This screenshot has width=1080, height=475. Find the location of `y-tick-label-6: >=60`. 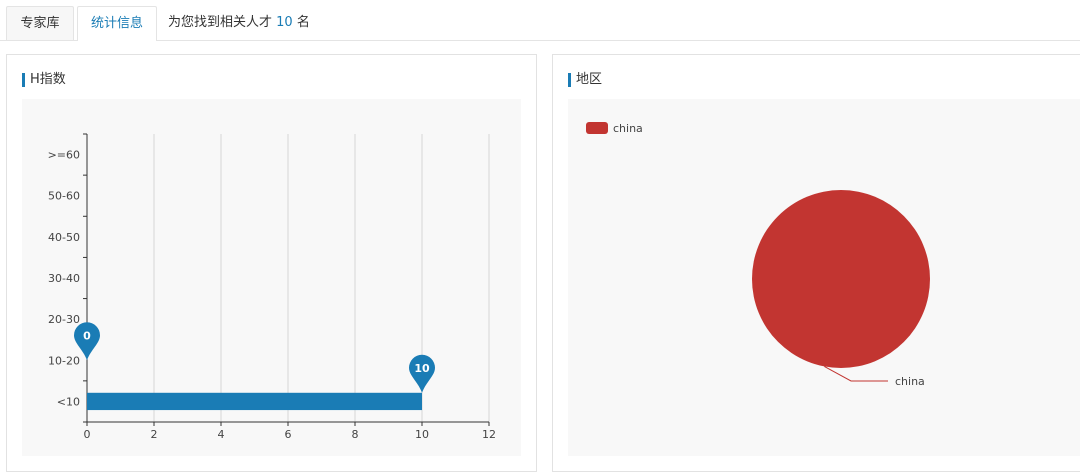

y-tick-label-6: >=60 is located at coordinates (64, 155).